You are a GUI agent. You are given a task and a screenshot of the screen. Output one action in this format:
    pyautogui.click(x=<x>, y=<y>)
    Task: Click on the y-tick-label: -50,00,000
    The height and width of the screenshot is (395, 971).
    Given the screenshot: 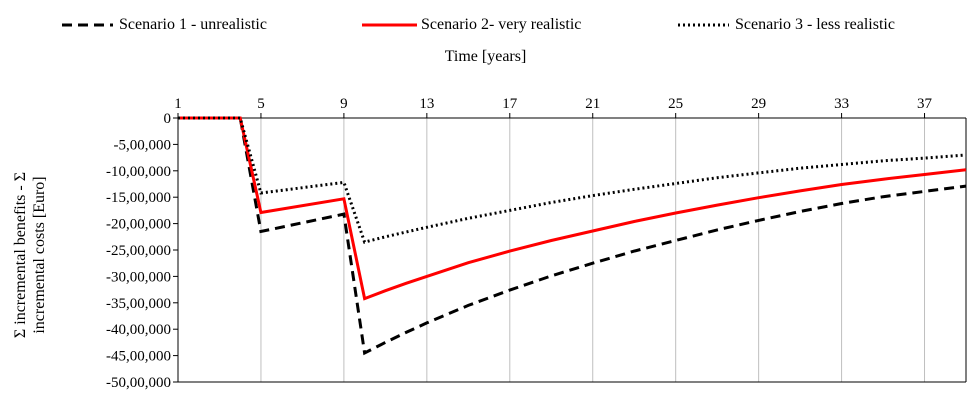 What is the action you would take?
    pyautogui.click(x=138, y=383)
    